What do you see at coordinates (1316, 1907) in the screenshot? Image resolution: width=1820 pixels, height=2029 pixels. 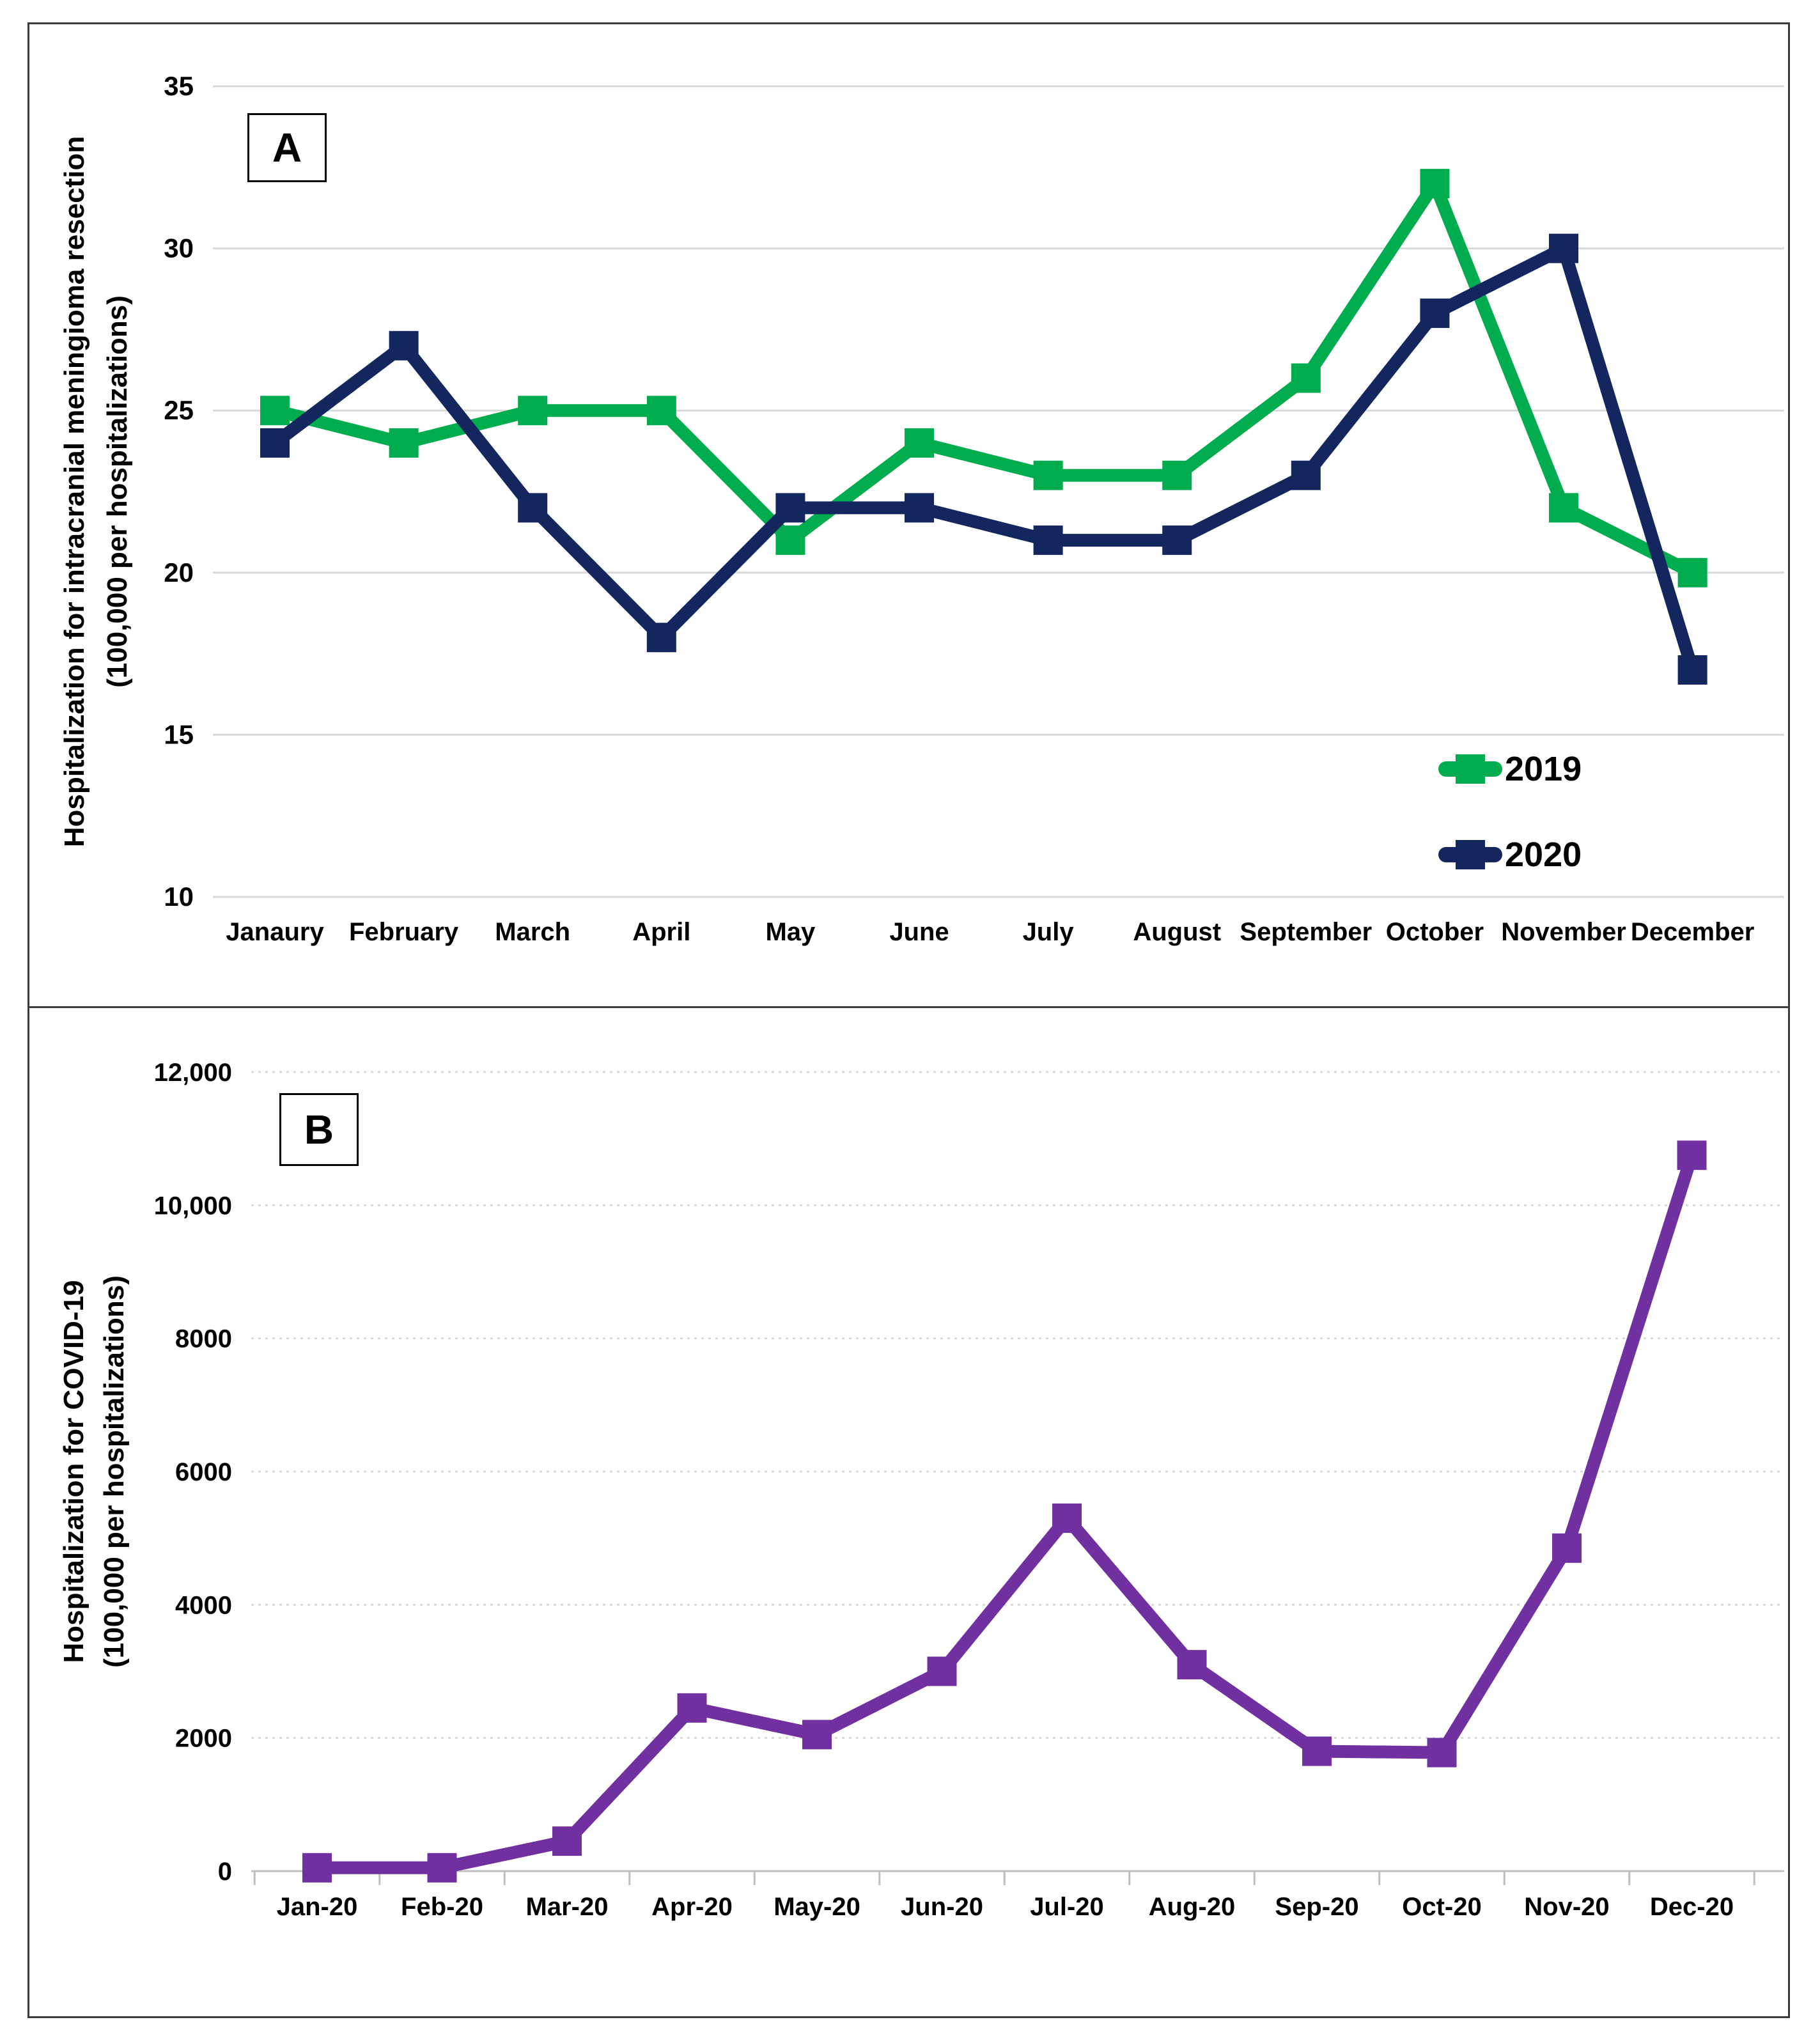 I see `x-tick-label: Sep-20` at bounding box center [1316, 1907].